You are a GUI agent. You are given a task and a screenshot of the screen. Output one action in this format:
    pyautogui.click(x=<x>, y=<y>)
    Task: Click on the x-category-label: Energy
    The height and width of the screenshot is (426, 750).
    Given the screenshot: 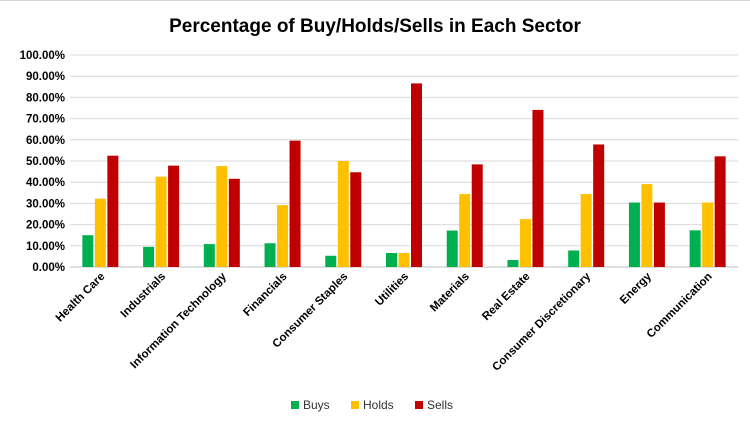 What is the action you would take?
    pyautogui.click(x=636, y=288)
    